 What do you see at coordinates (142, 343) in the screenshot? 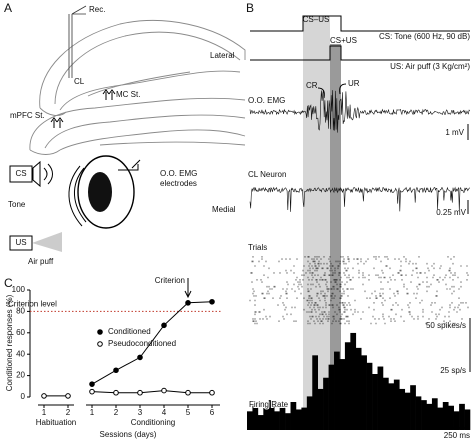
I see `legend-label: Pseudoconditioned` at bounding box center [142, 343].